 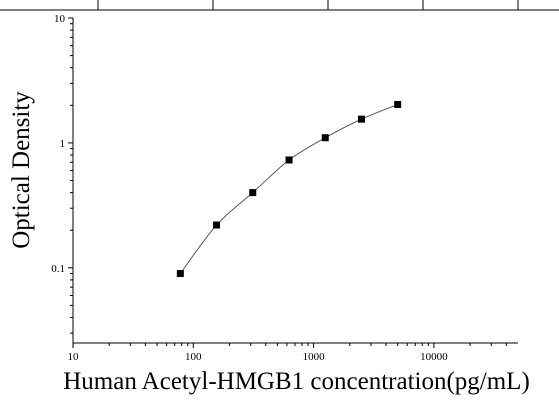 I want to click on x-tick-label: 1000, so click(x=314, y=357).